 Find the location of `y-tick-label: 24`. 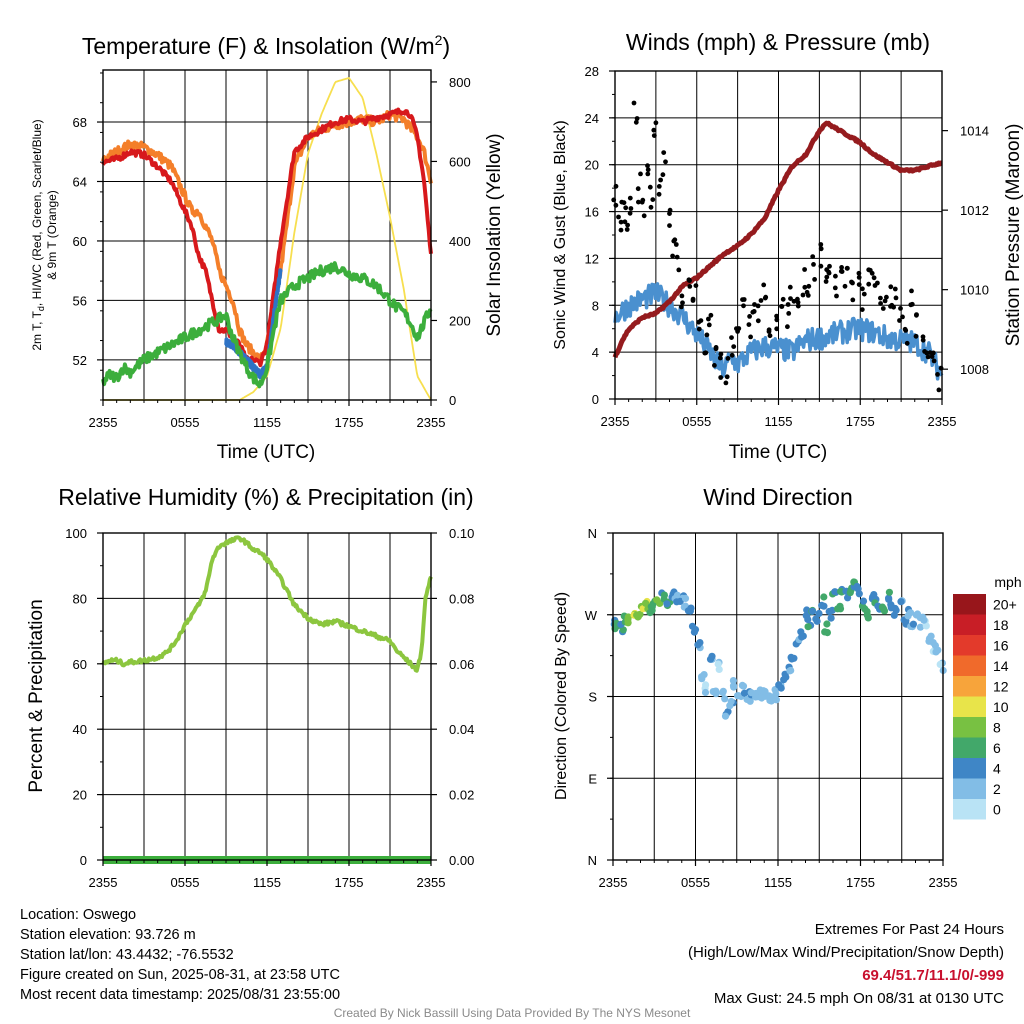

y-tick-label: 24 is located at coordinates (592, 118).